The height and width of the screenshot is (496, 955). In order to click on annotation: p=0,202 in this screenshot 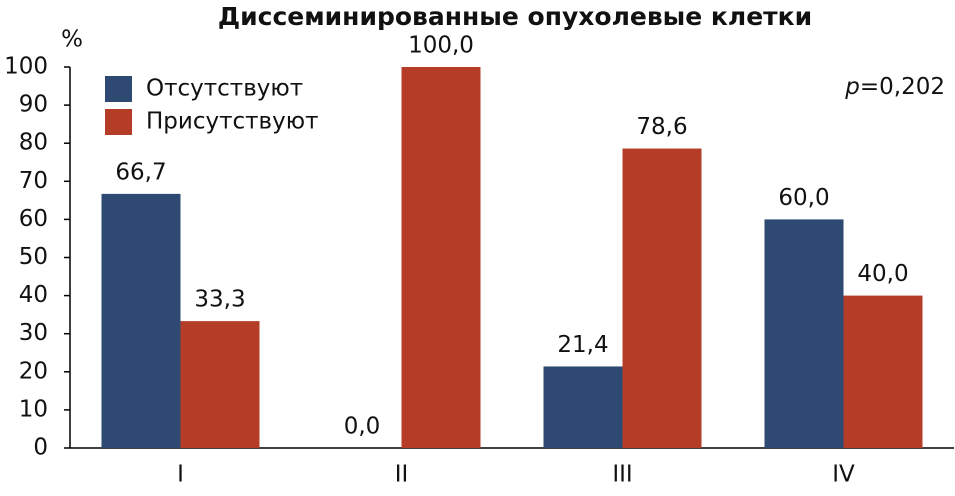, I will do `click(894, 87)`.